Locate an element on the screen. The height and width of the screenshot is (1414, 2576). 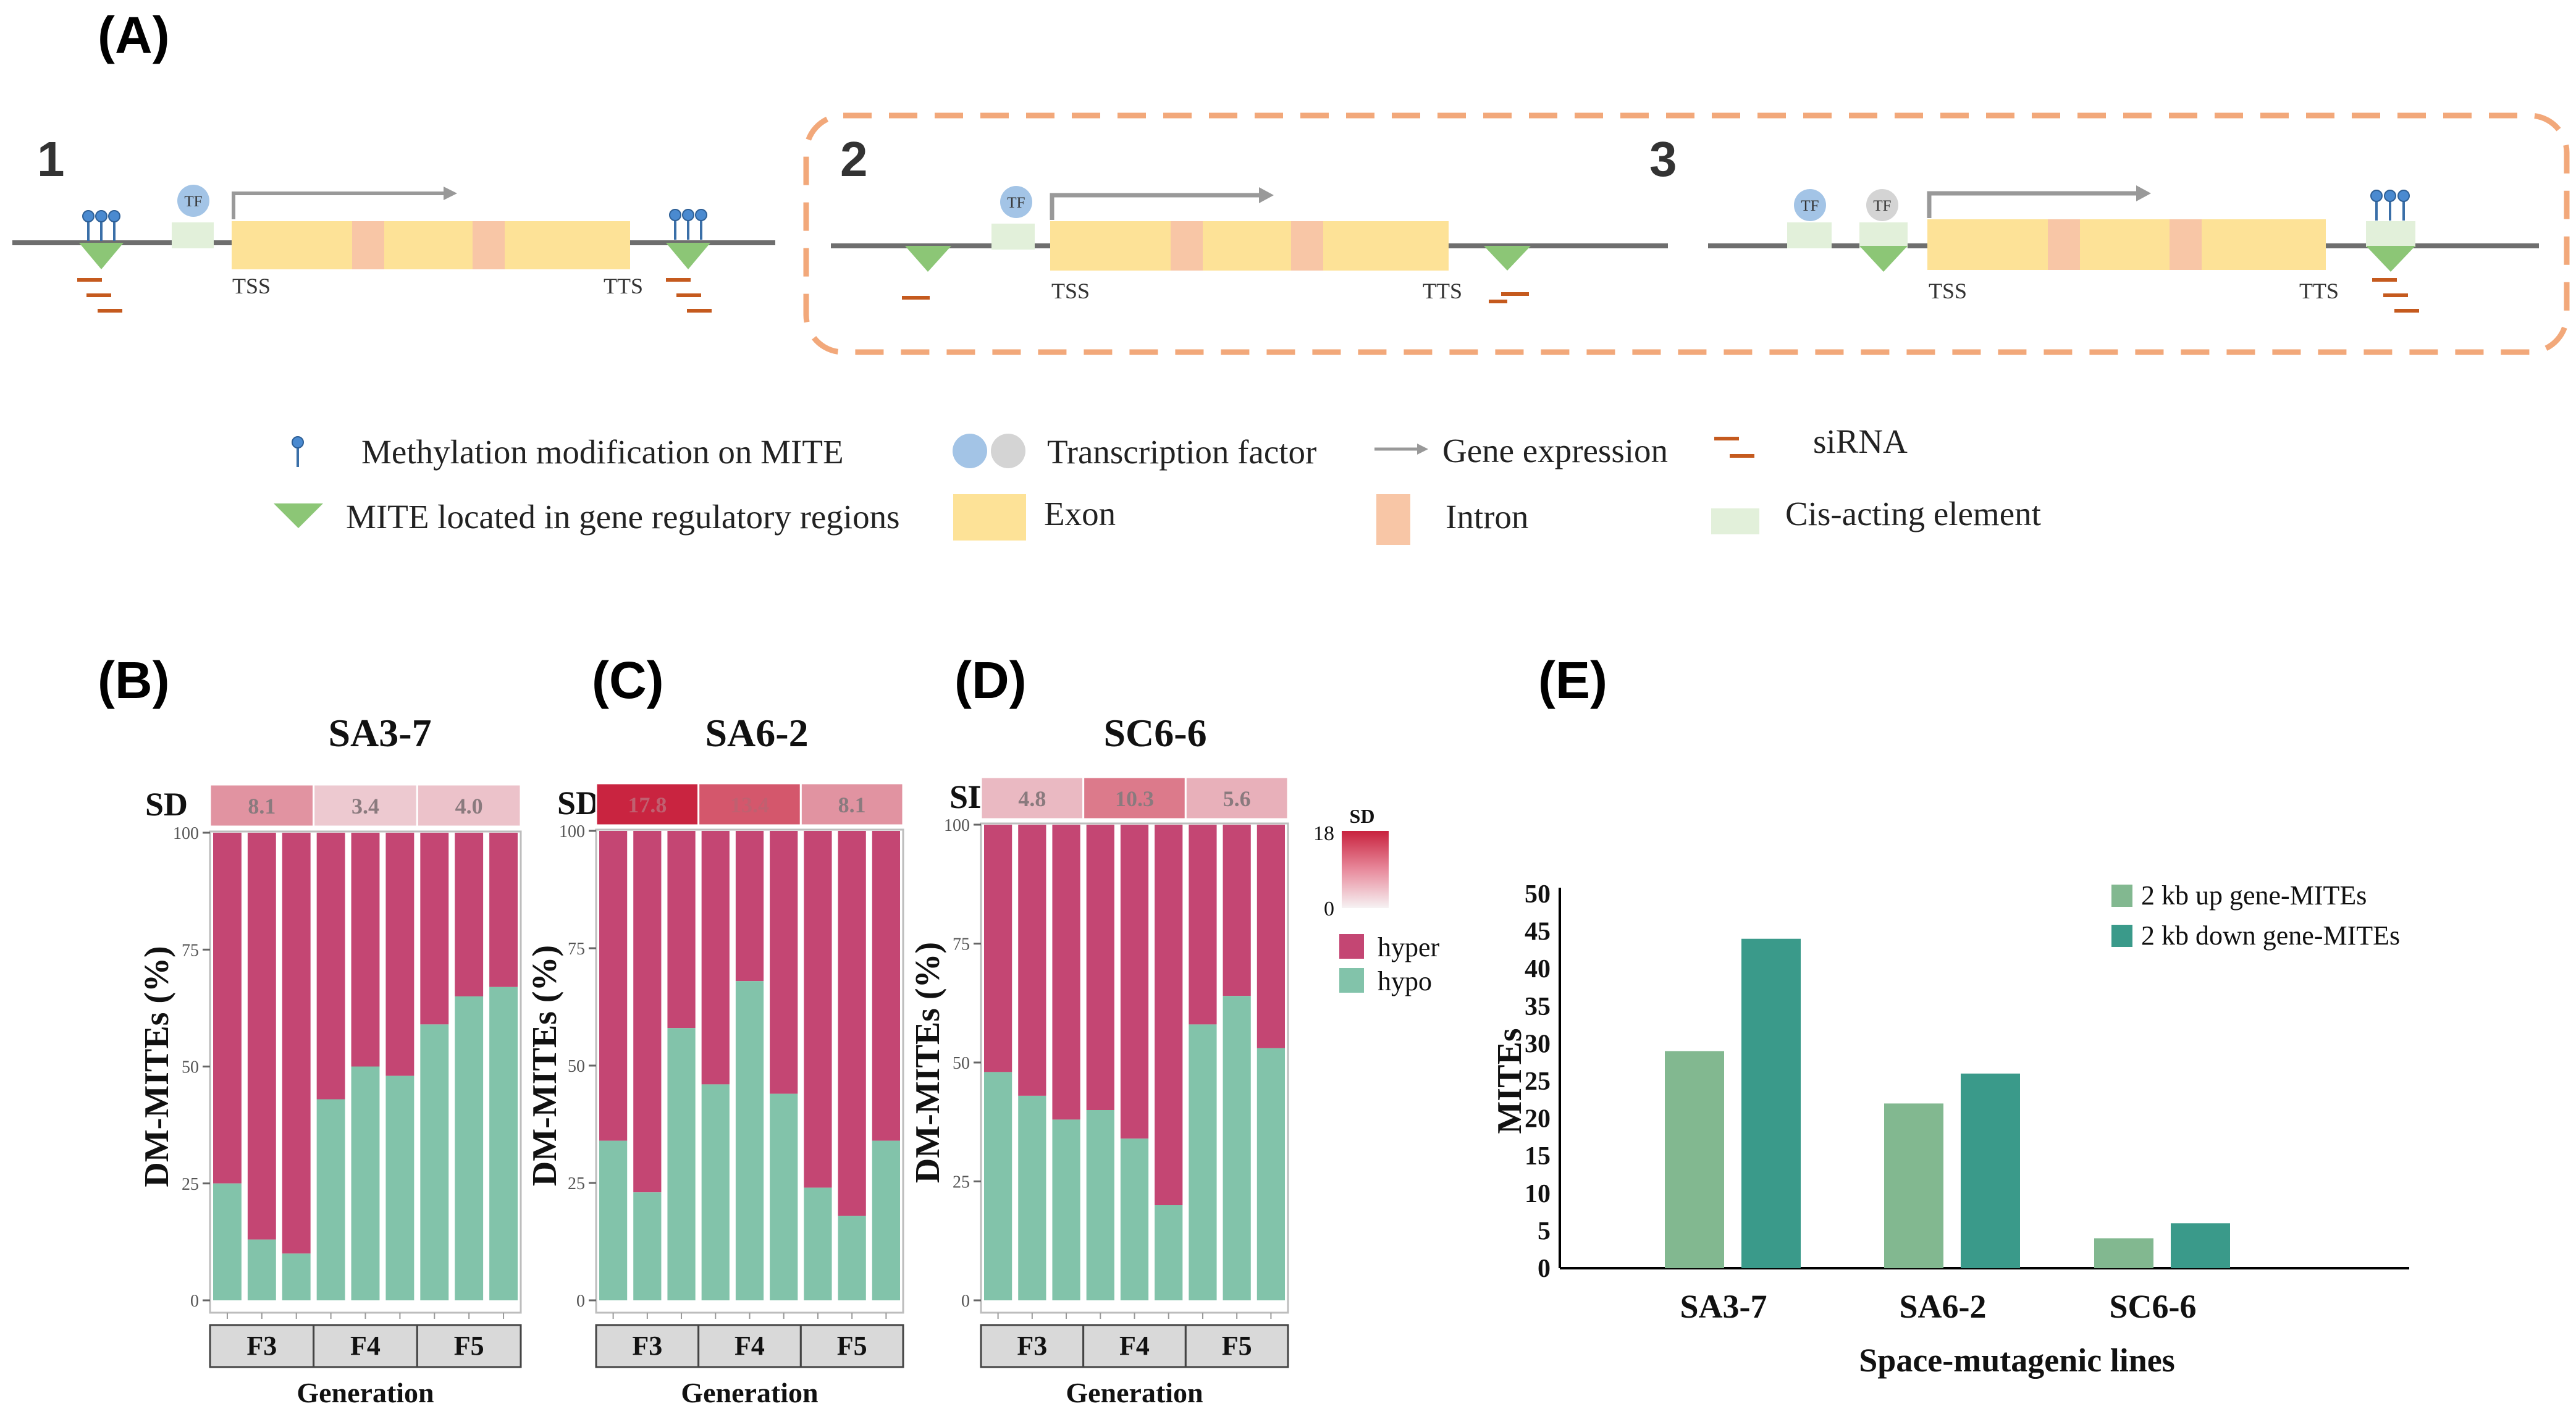
y-tick-label: 30 is located at coordinates (1538, 1044).